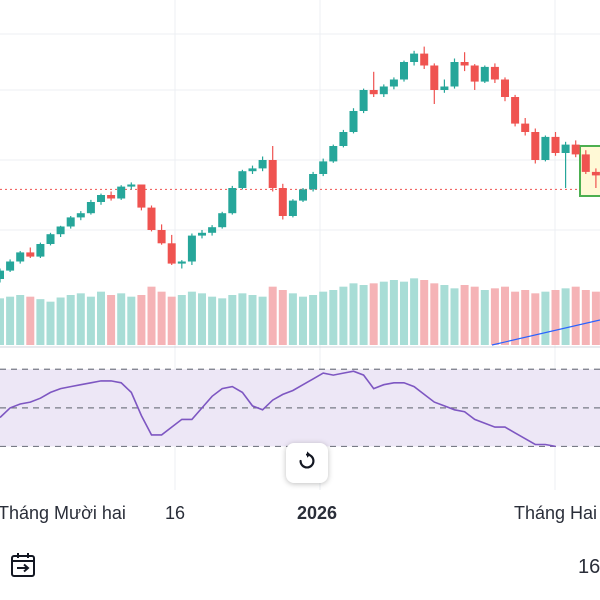 This screenshot has width=600, height=600. I want to click on x-axis-label-december: Tháng Mười hai, so click(63, 513).